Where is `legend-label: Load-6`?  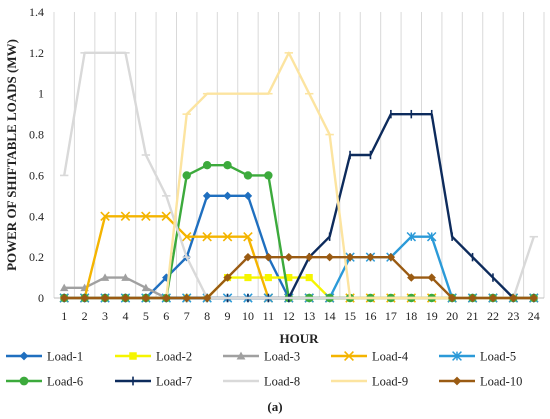 legend-label: Load-6 is located at coordinates (65, 382).